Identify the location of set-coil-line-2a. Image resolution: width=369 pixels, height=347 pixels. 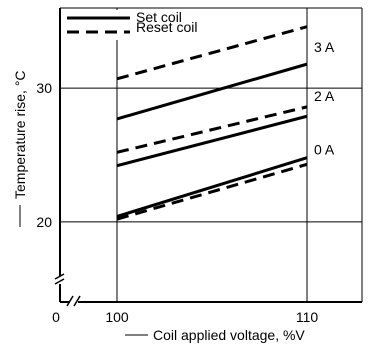
(212, 141).